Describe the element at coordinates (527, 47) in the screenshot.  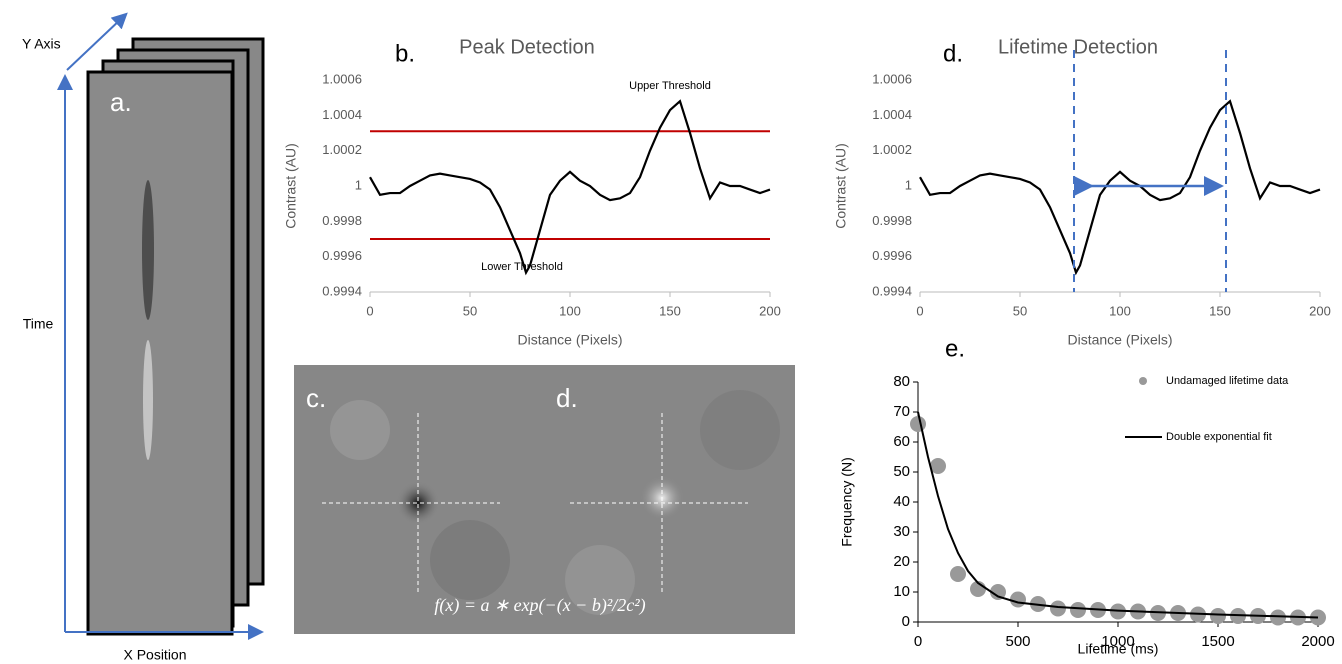
I see `chart-title: Peak Detection` at that location.